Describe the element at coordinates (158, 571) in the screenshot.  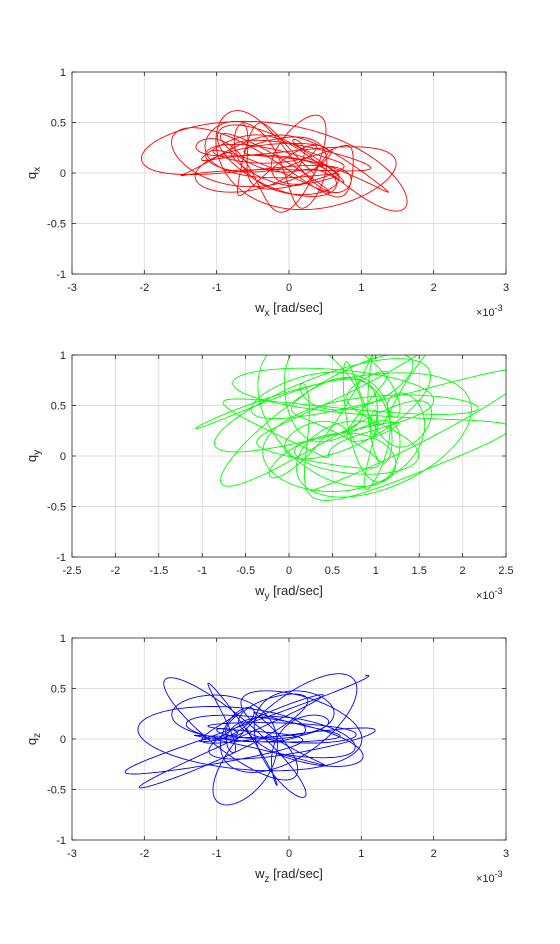
I see `x-tick-label: -1.5` at that location.